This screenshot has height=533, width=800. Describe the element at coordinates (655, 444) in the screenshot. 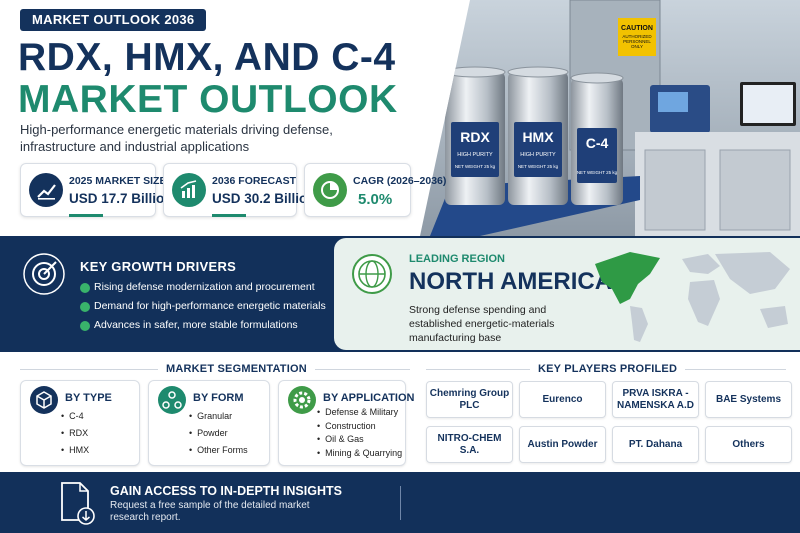

I see `player-card: PT. Dahana` at that location.